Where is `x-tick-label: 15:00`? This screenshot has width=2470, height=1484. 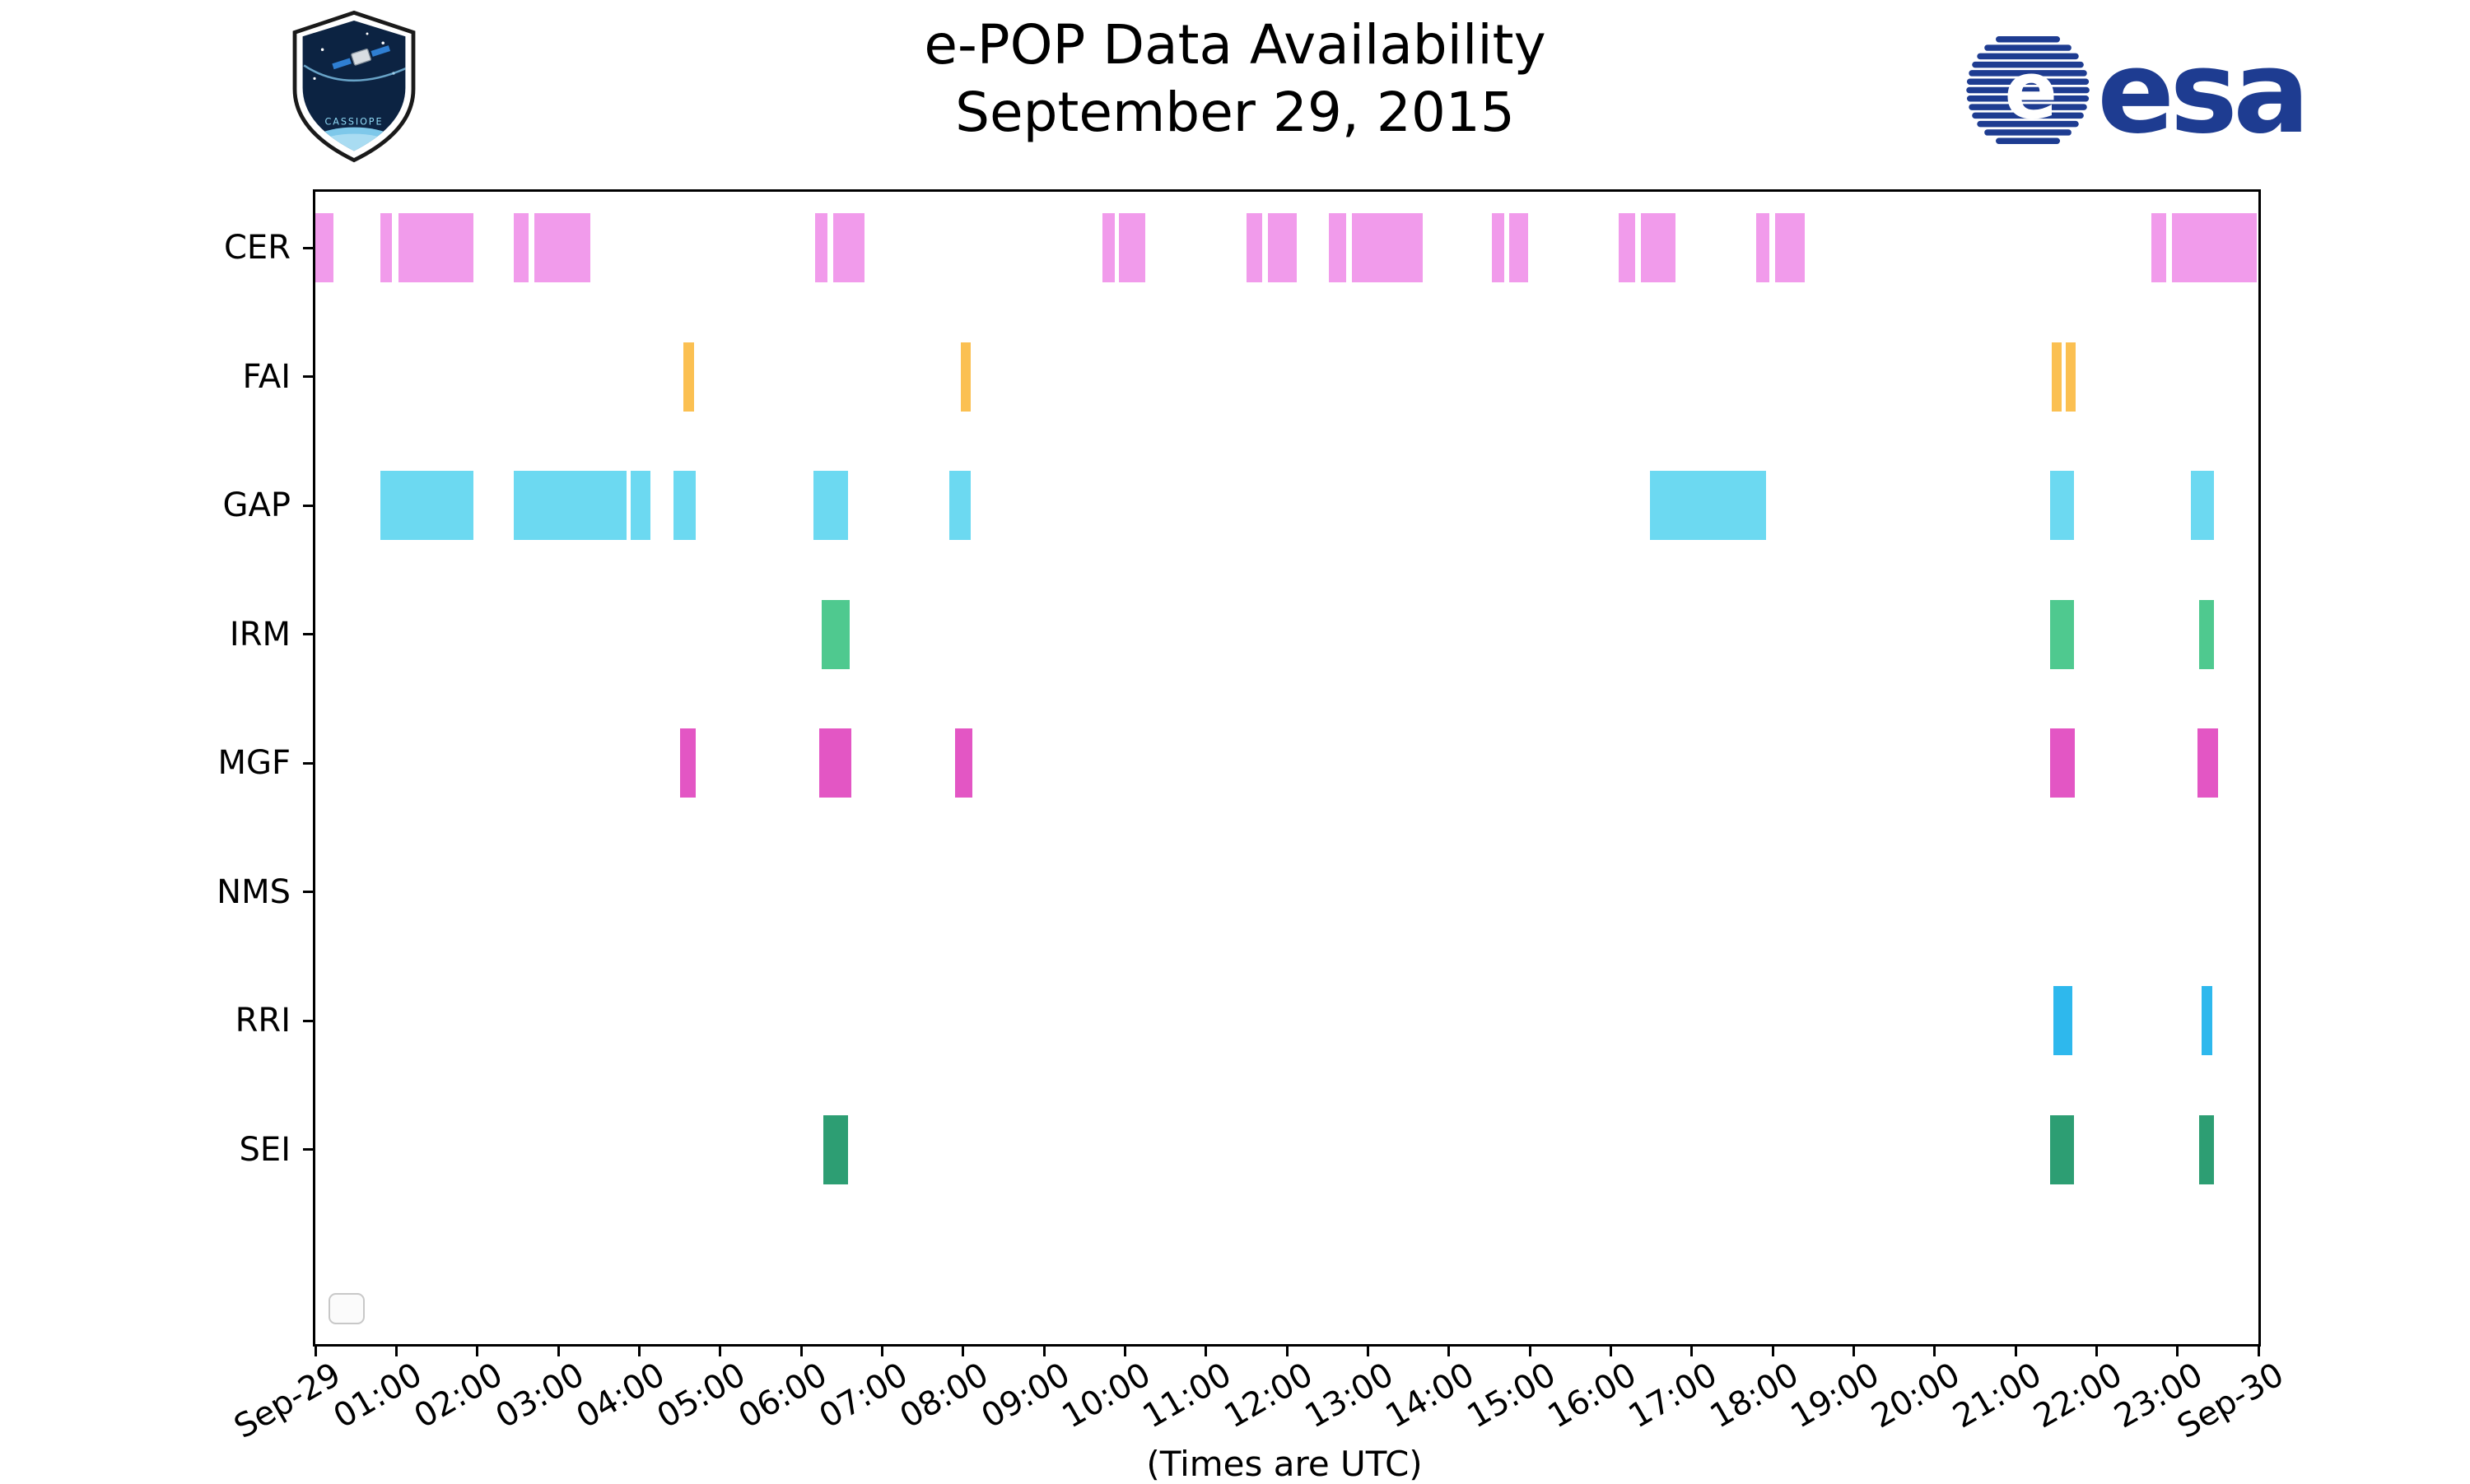 x-tick-label: 15:00 is located at coordinates (1511, 1396).